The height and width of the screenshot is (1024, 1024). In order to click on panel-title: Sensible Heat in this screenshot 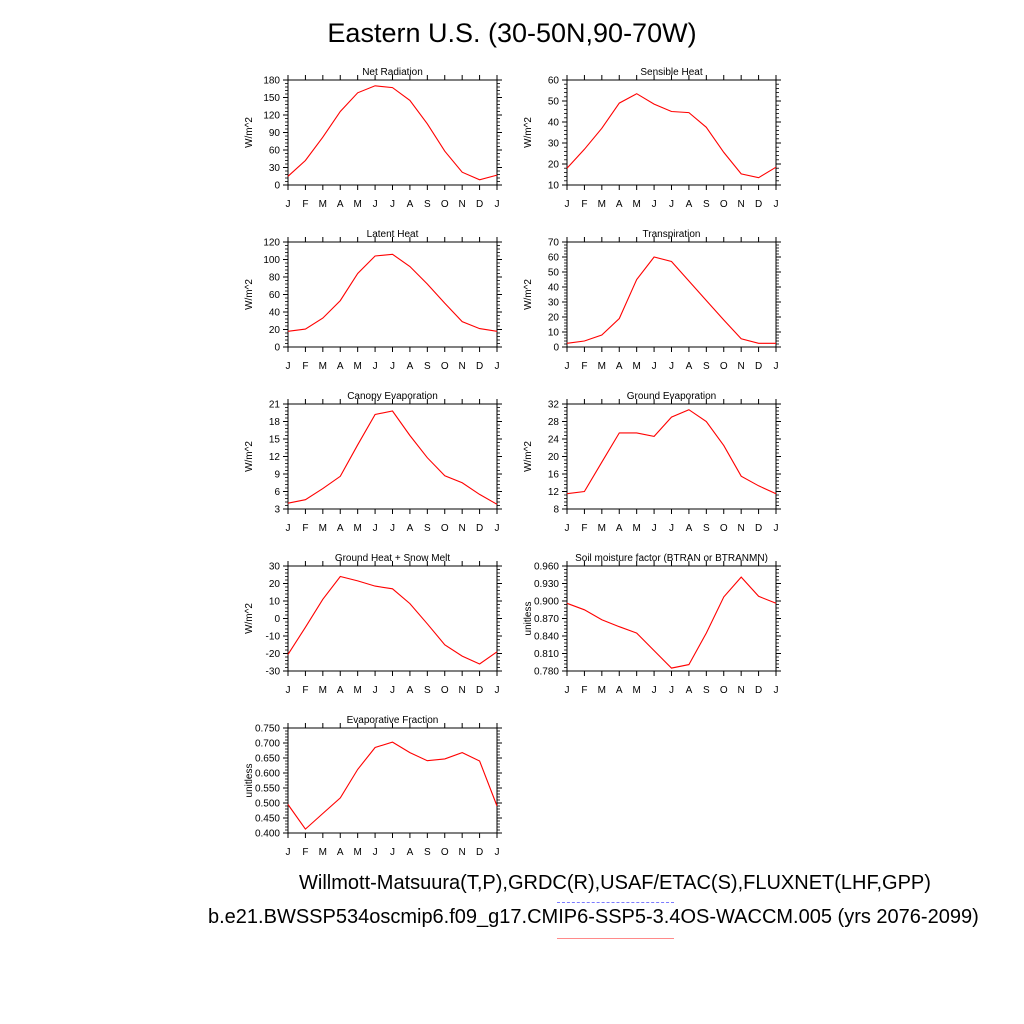, I will do `click(671, 72)`.